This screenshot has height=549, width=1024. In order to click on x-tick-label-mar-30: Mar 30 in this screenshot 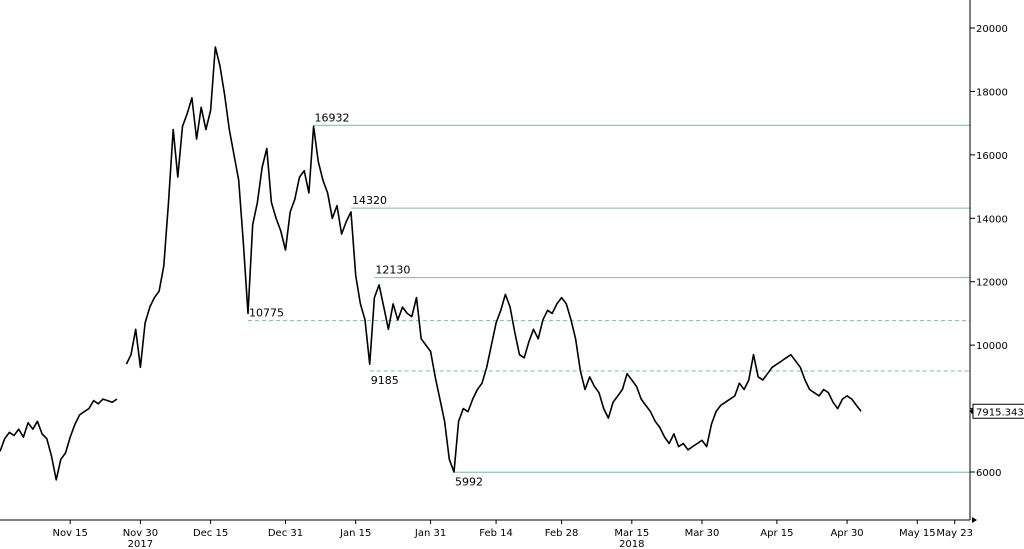, I will do `click(702, 533)`.